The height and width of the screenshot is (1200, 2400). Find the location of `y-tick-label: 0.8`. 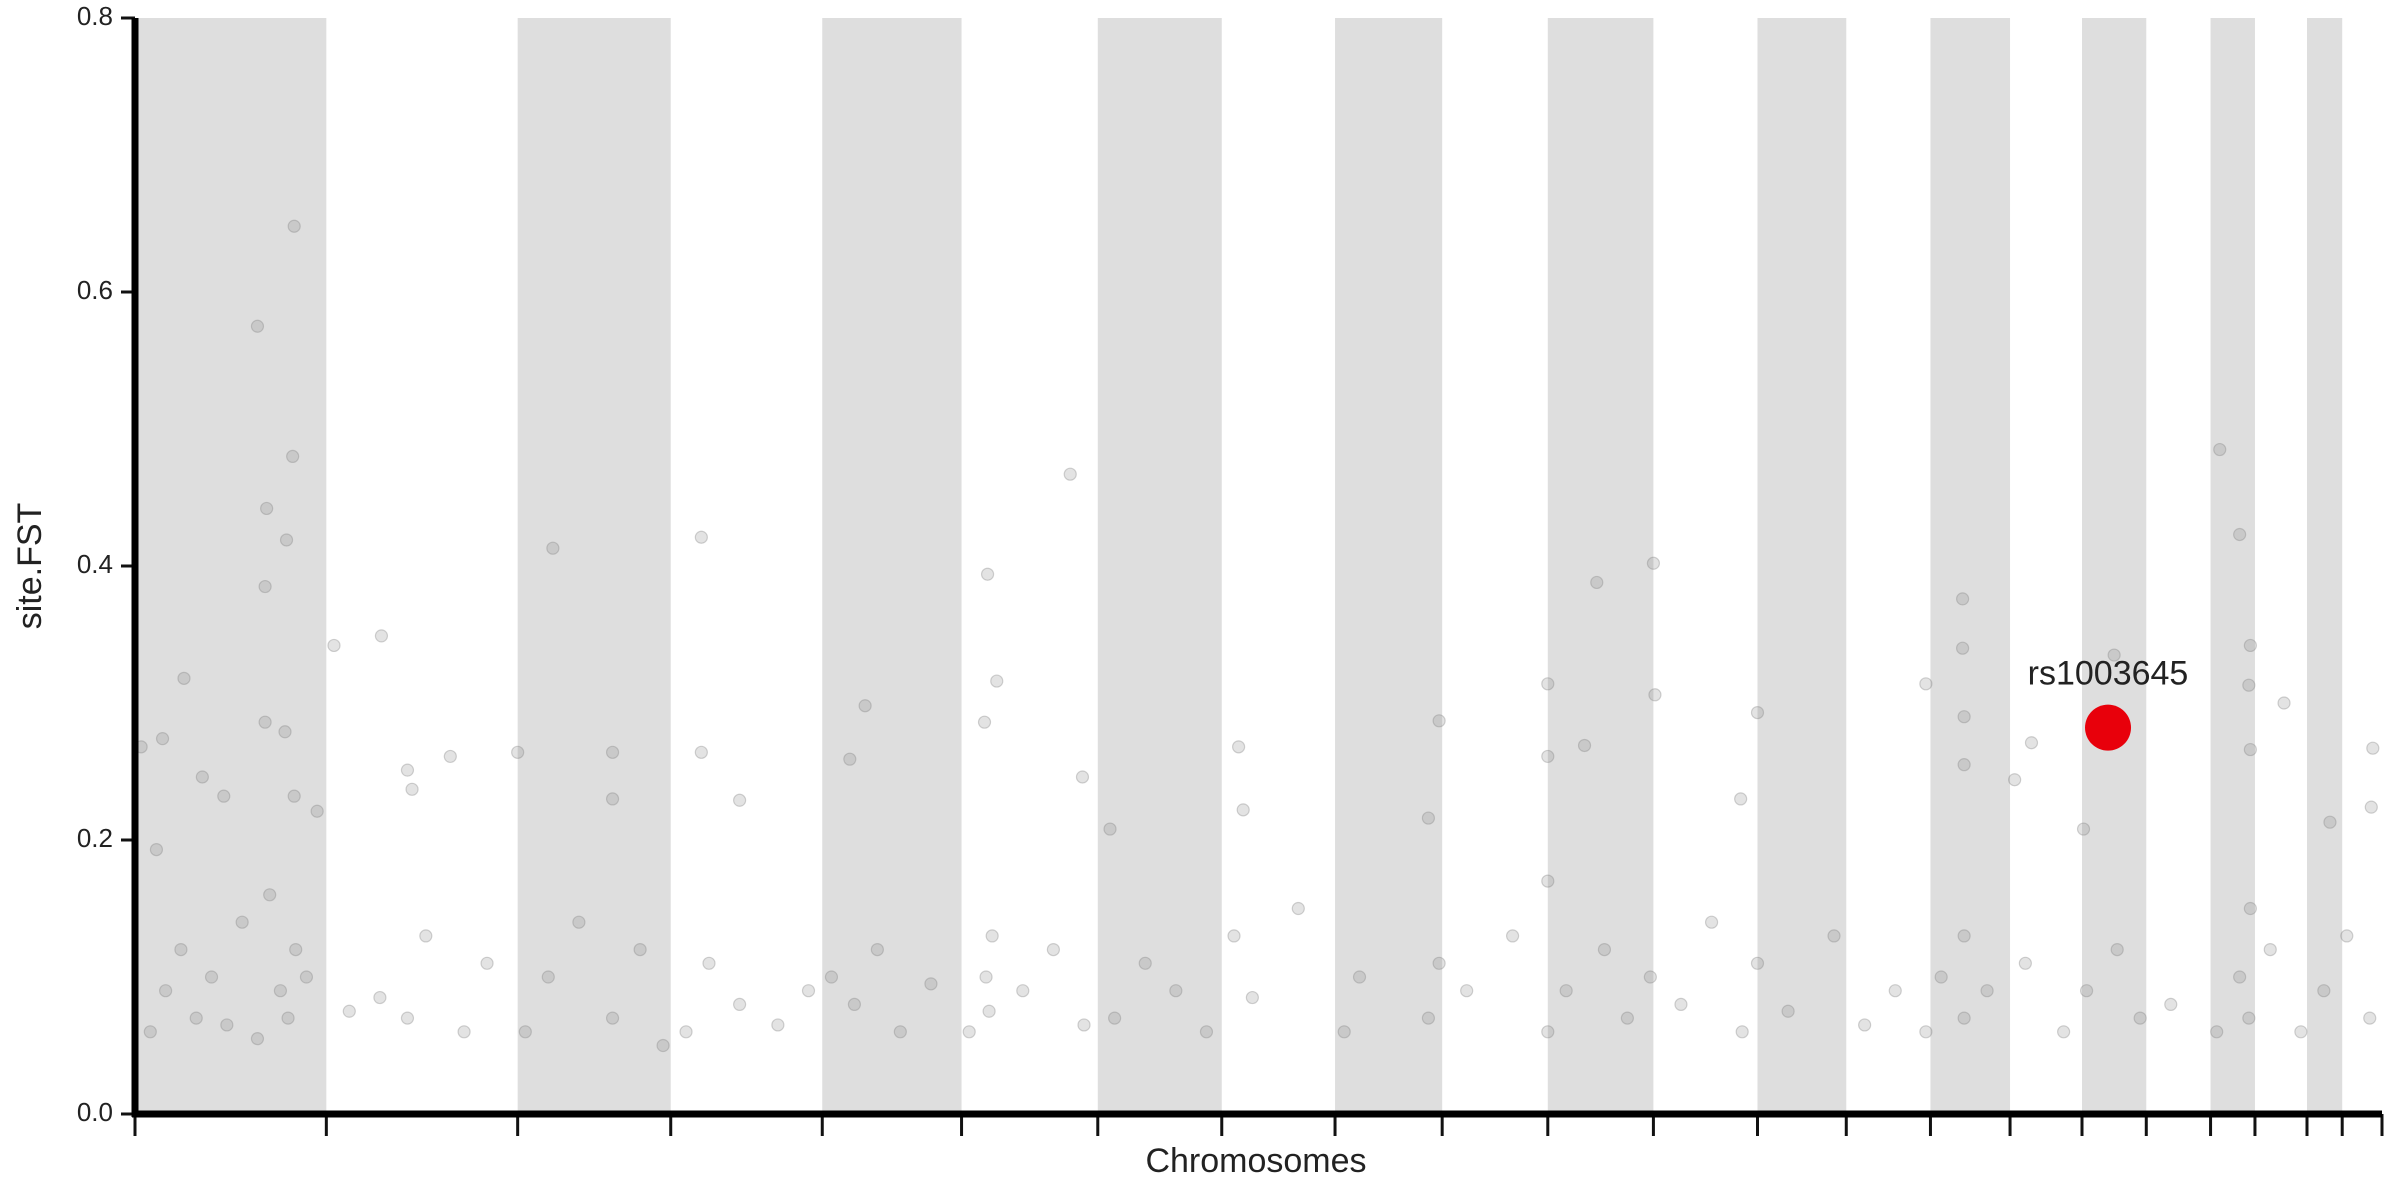

y-tick-label: 0.8 is located at coordinates (95, 16).